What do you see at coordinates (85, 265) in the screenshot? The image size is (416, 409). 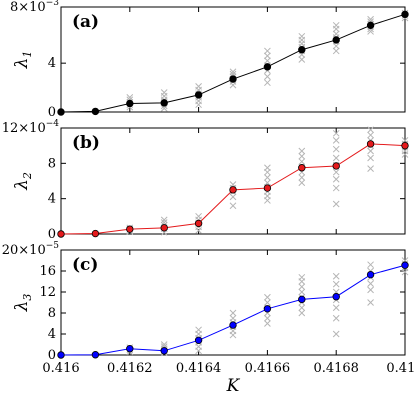 I see `panel-tag: (c)` at bounding box center [85, 265].